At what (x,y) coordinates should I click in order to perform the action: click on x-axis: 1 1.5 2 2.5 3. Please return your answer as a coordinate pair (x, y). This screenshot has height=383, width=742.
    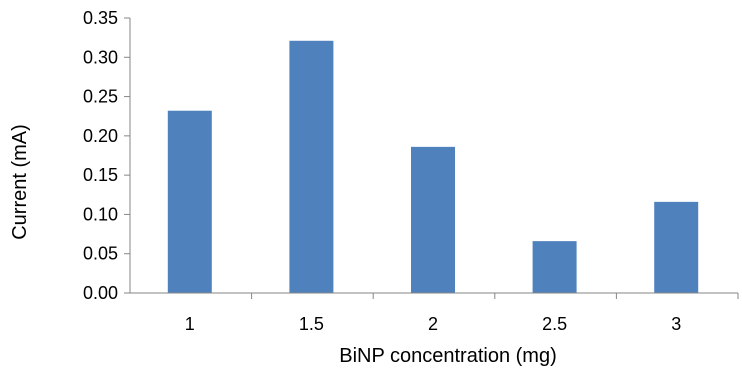
    Looking at the image, I should click on (434, 313).